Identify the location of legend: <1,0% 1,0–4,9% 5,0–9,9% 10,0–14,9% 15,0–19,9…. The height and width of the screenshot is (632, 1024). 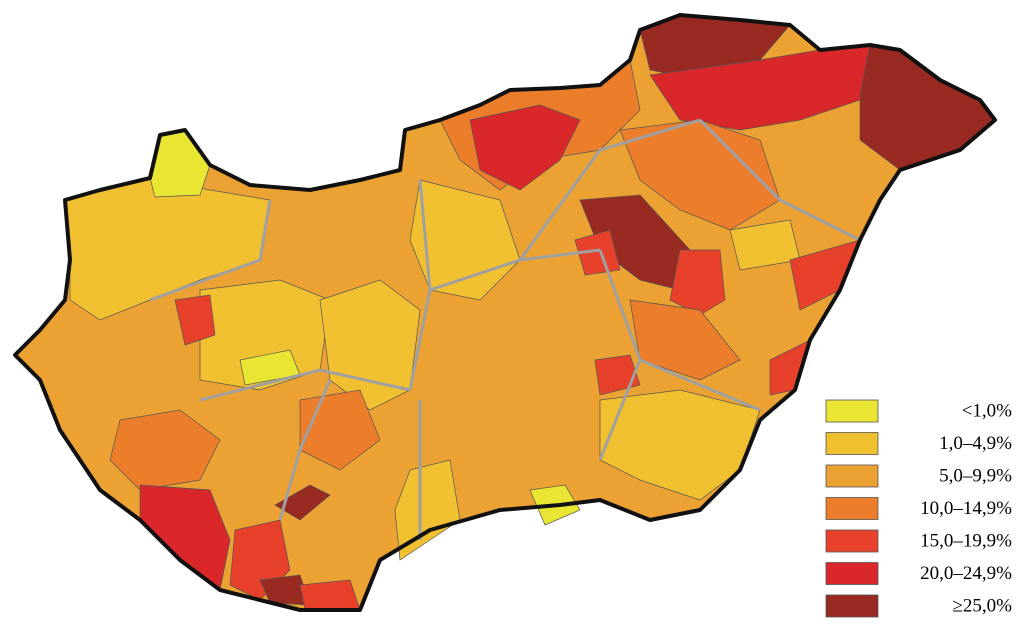
(918, 508).